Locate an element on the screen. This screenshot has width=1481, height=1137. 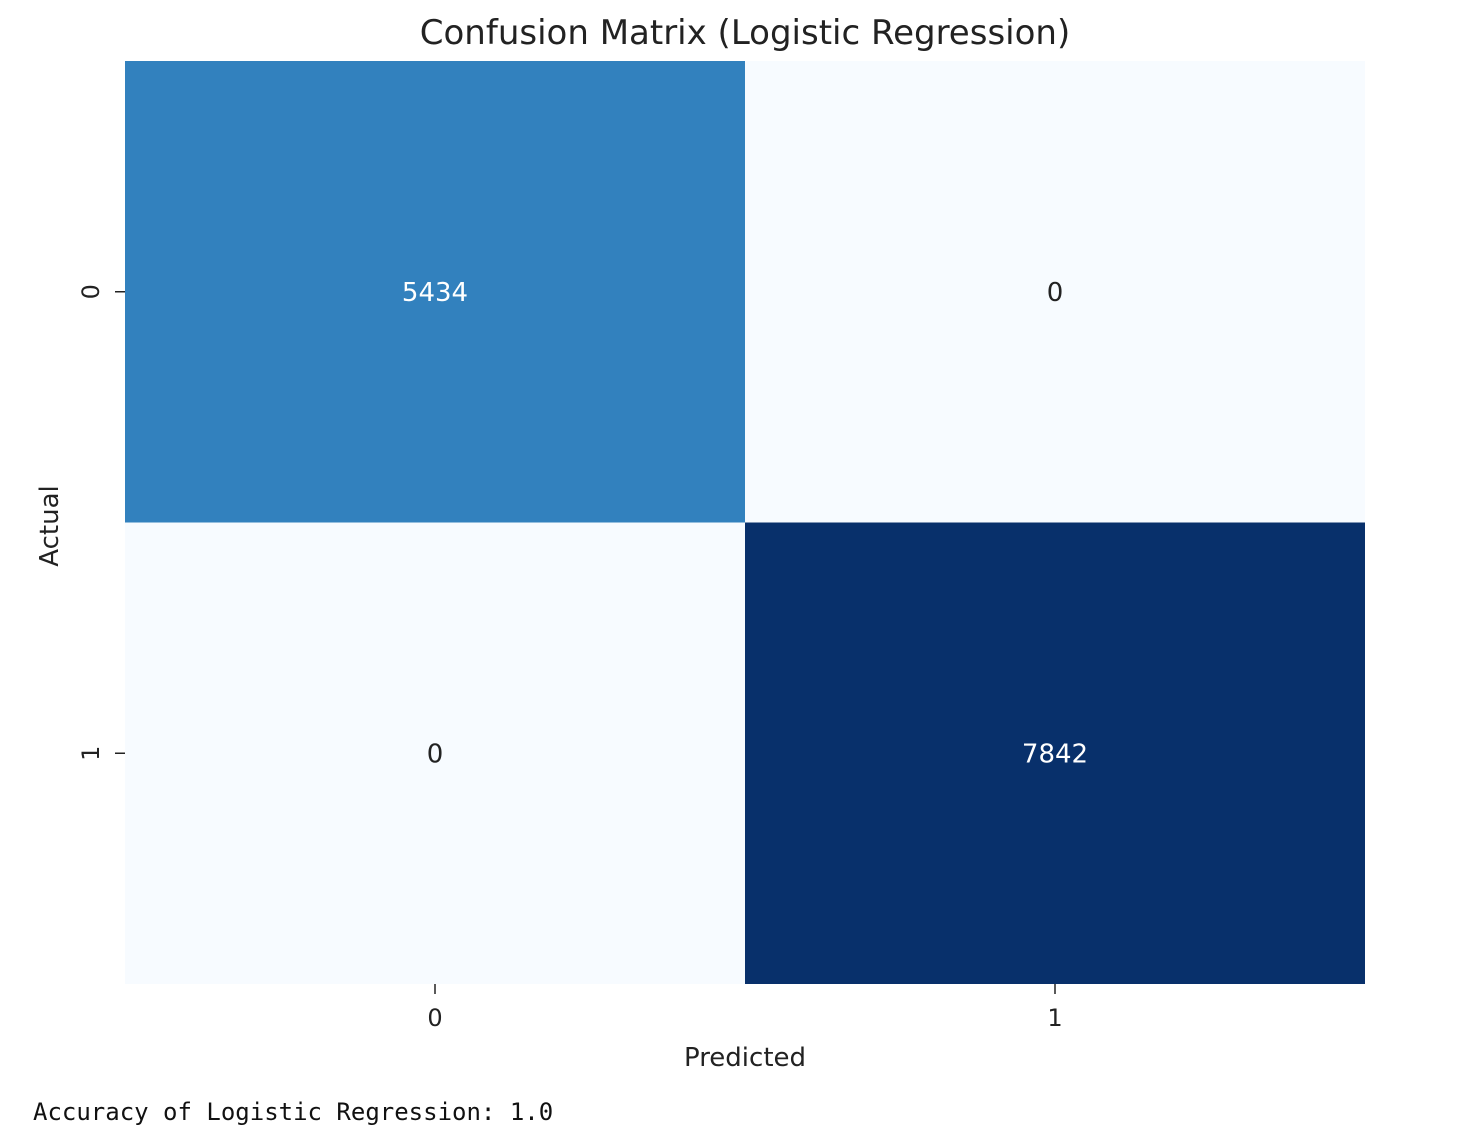
y-tick-label-1: 1 is located at coordinates (91, 753).